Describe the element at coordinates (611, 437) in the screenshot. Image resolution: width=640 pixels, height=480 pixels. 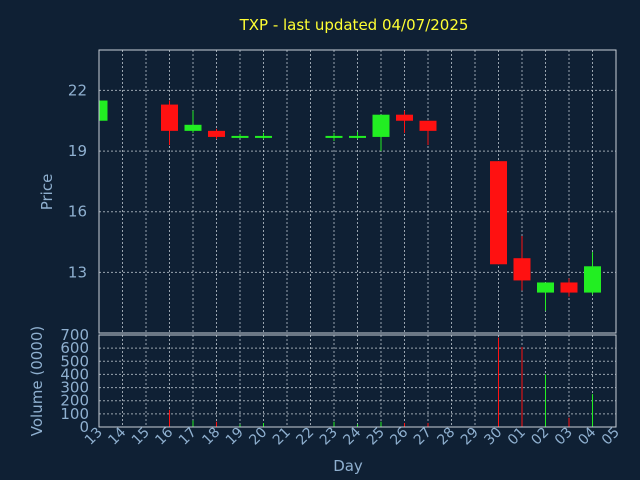
I see `day-tick-label: 05` at that location.